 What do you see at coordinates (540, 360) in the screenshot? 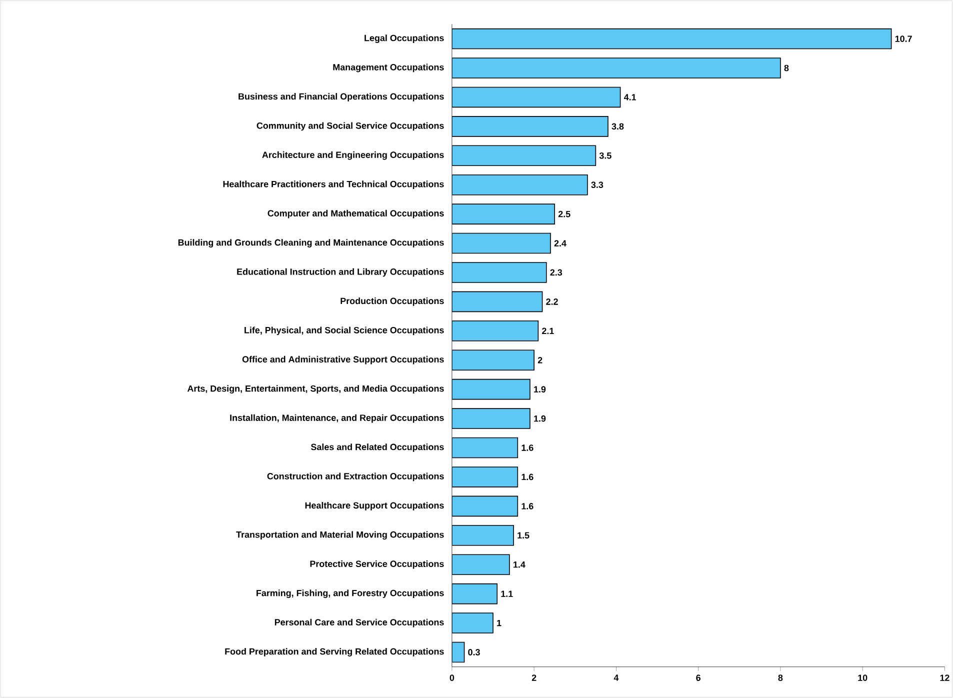
I see `data-label: 2` at bounding box center [540, 360].